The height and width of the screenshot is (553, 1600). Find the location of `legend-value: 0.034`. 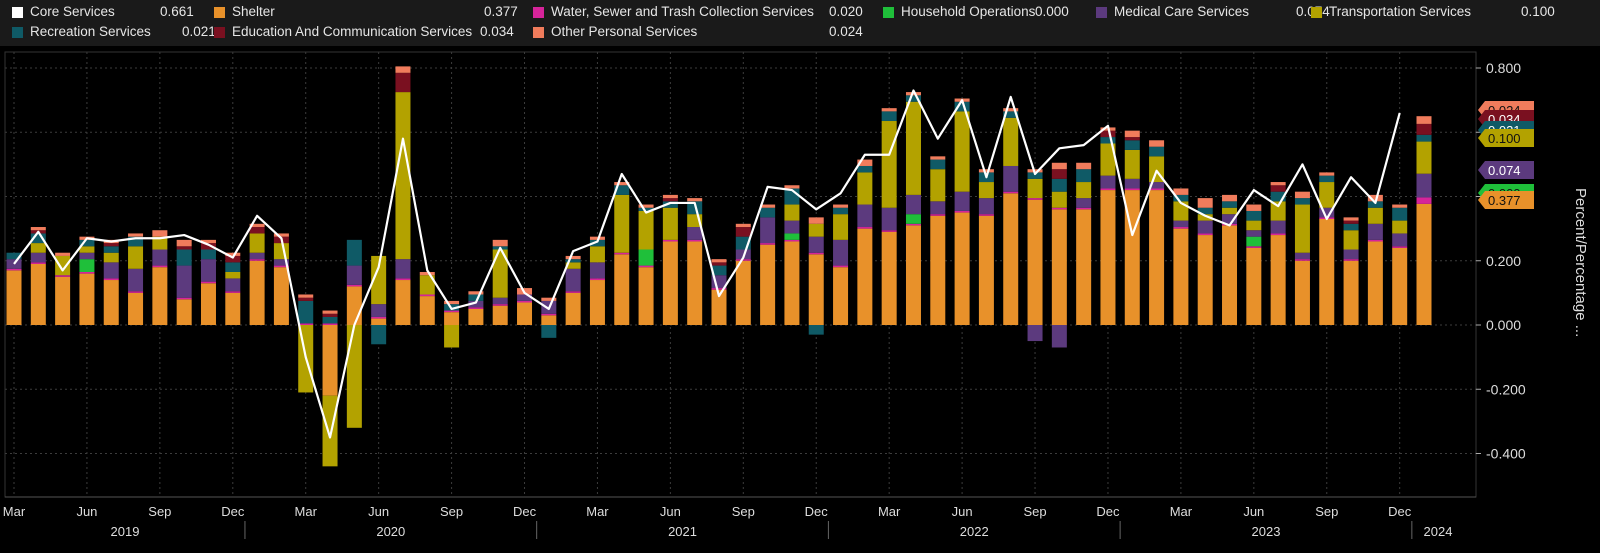

legend-value: 0.034 is located at coordinates (497, 31).